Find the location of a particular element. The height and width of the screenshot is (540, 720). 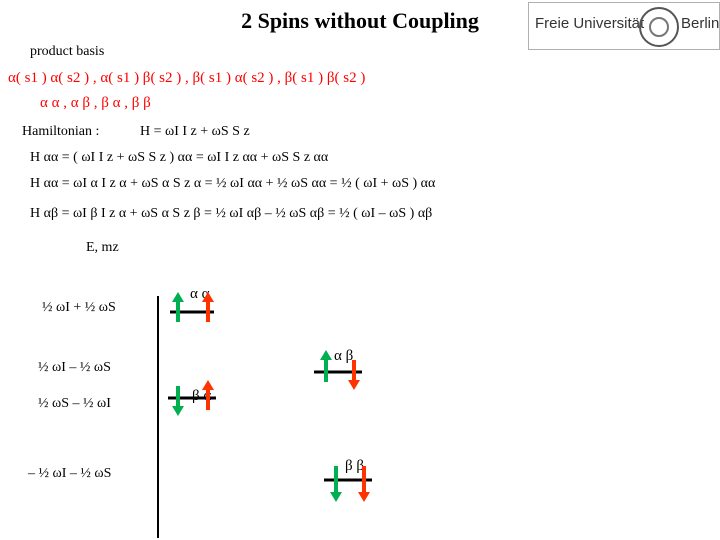

level-3-energy: ½ ωS – ½ ωI is located at coordinates (74, 403).